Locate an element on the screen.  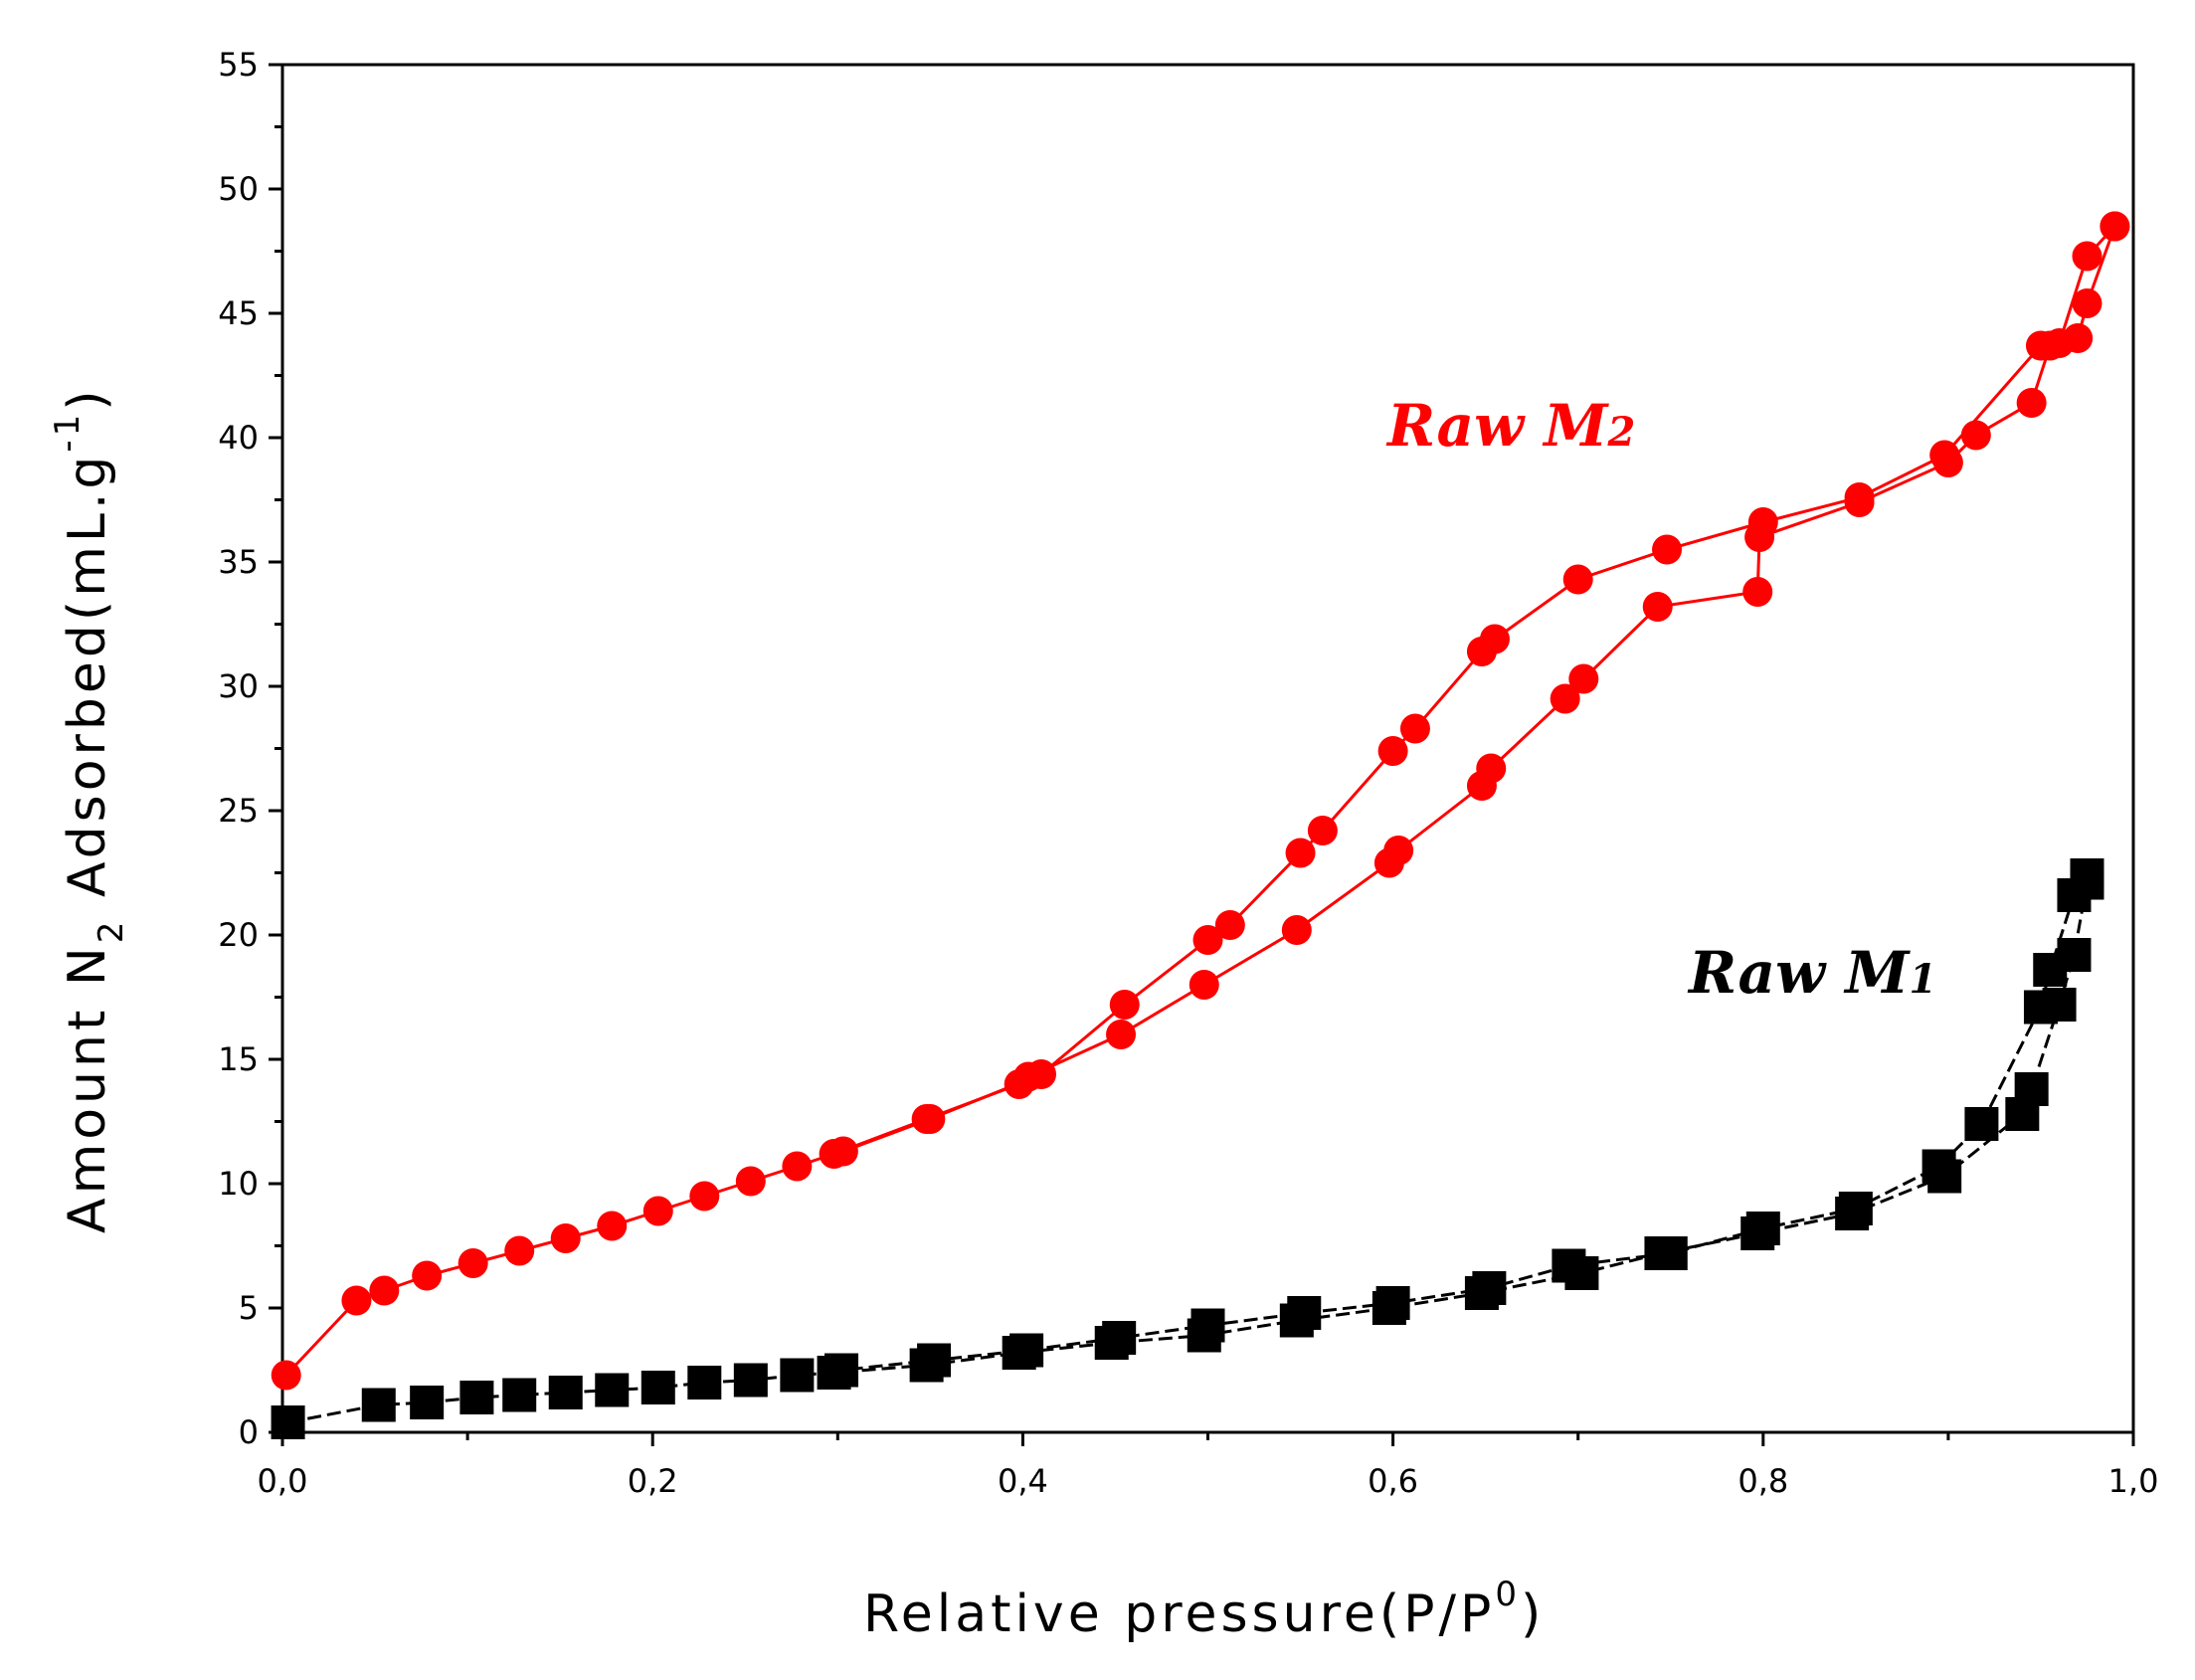
x-tick-label: 0,6 is located at coordinates (1393, 1481).